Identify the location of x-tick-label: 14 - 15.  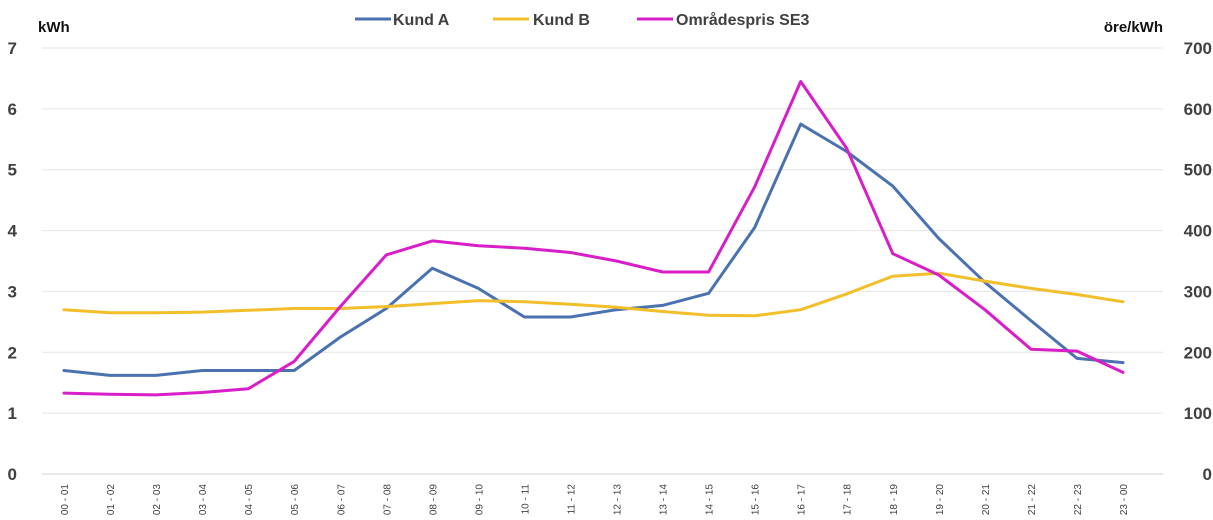
(710, 500).